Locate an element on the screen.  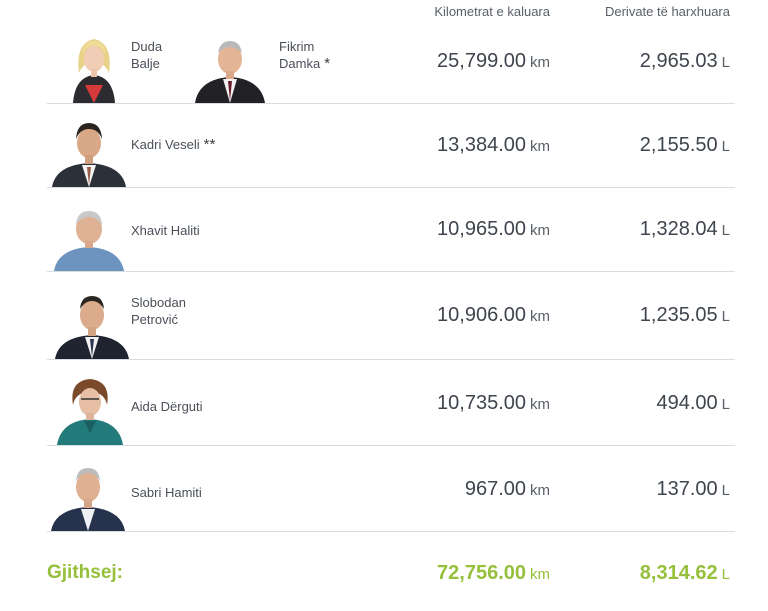
km-value: 10,906.00 km is located at coordinates (493, 315).